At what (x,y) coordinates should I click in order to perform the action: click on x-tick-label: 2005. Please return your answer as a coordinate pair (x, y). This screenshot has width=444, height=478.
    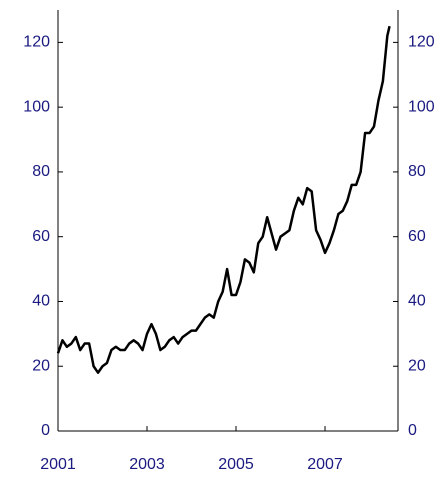
    Looking at the image, I should click on (236, 464).